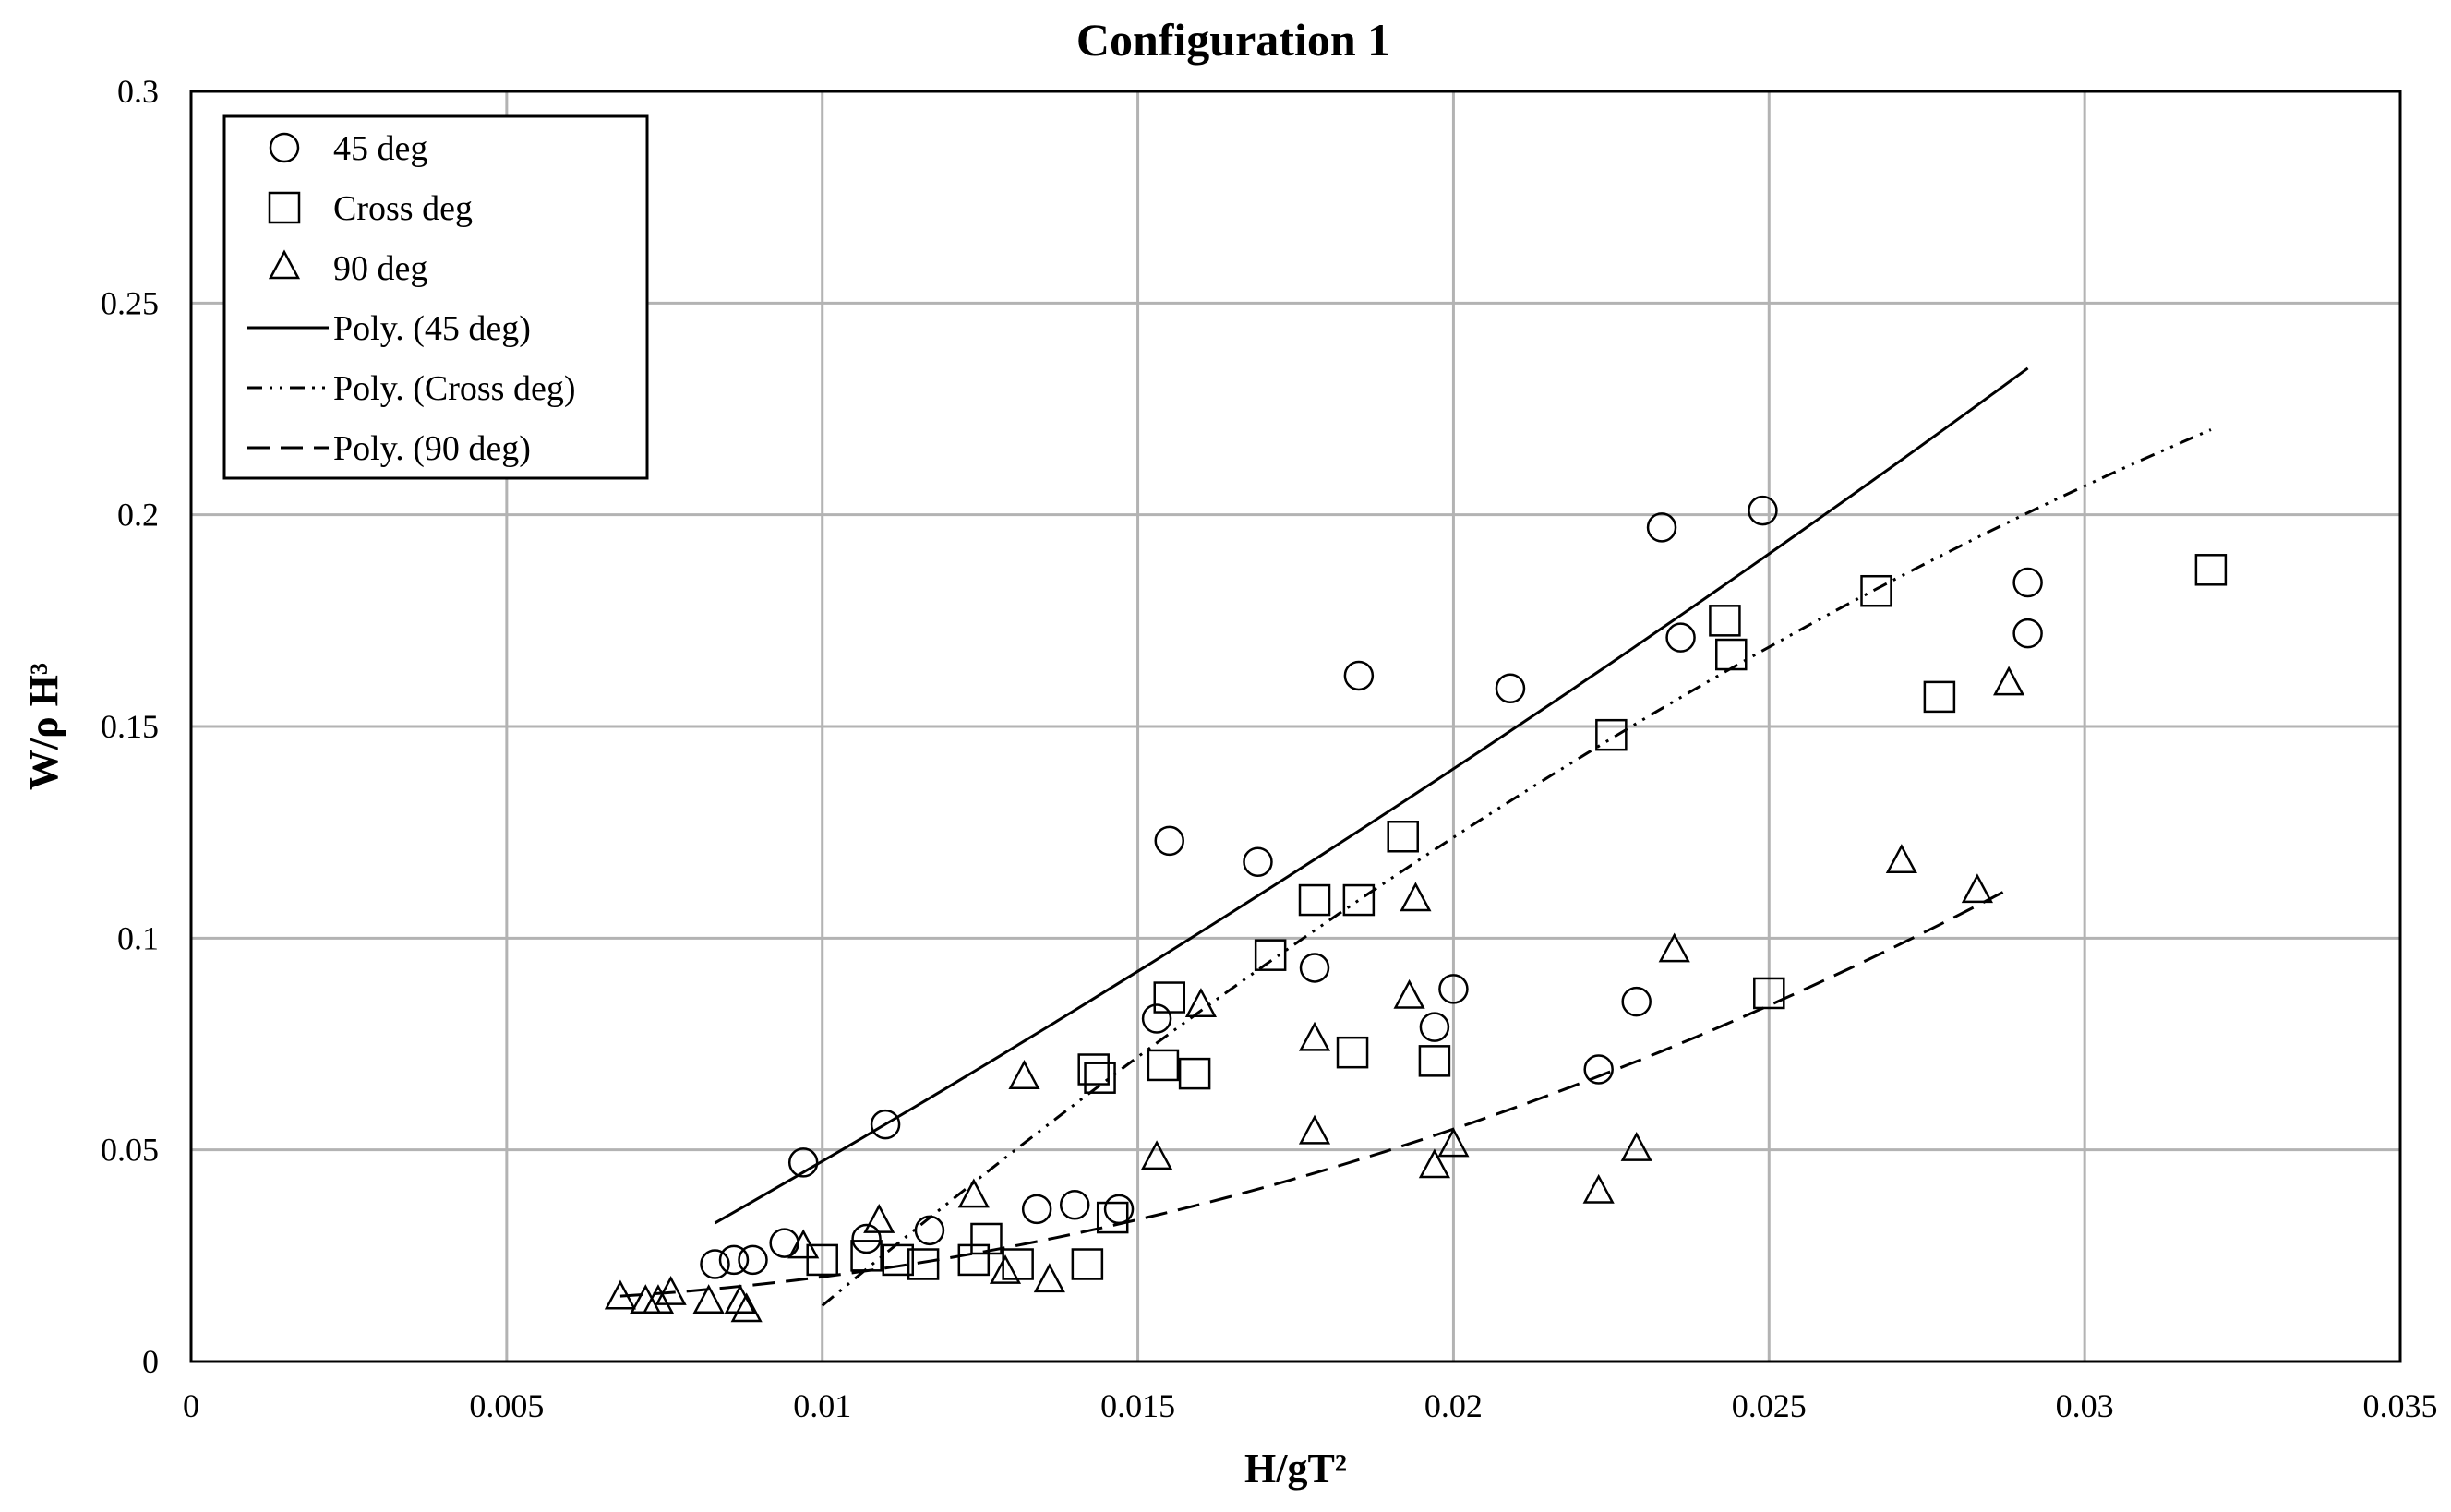  I want to click on legend-marker-circle, so click(284, 147).